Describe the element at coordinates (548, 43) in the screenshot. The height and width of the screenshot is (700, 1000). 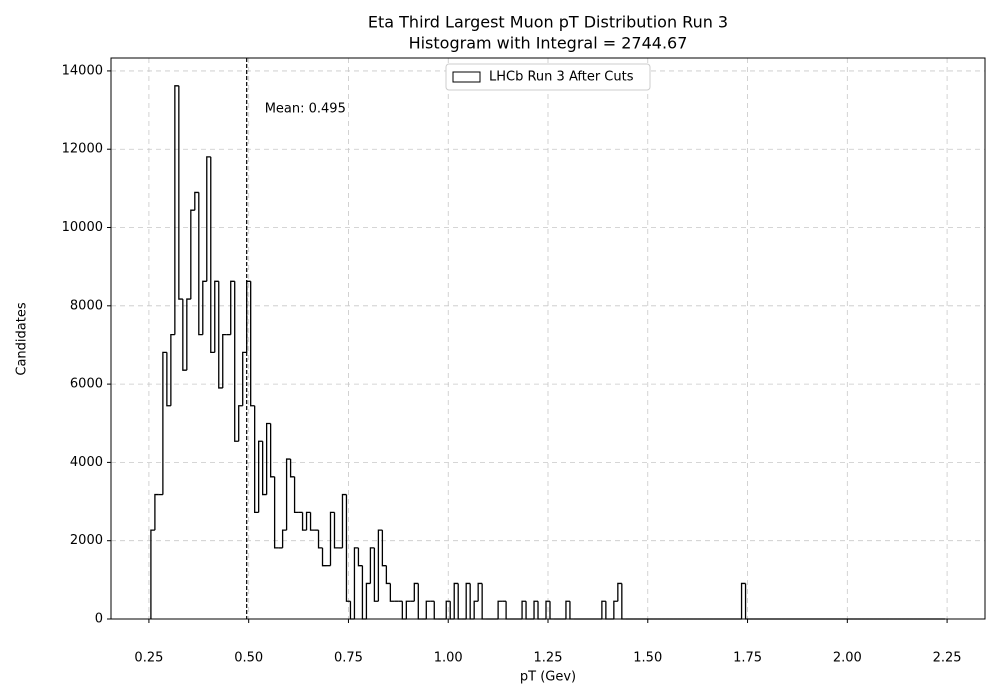
I see `chart-subtitle: Histogram with Integral = 2744.67` at that location.